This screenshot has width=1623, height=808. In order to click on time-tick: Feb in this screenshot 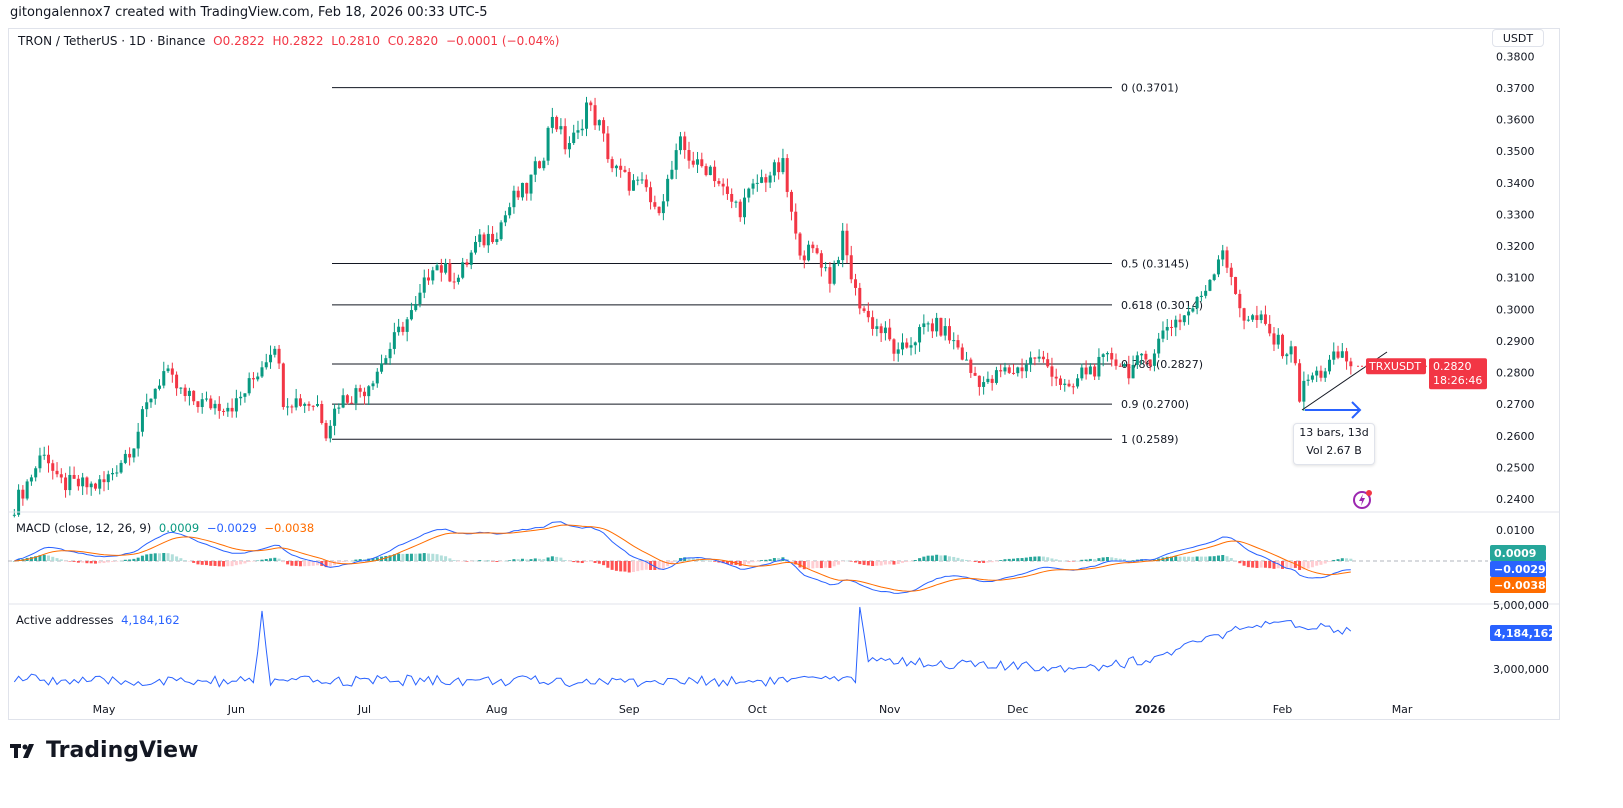, I will do `click(1282, 709)`.